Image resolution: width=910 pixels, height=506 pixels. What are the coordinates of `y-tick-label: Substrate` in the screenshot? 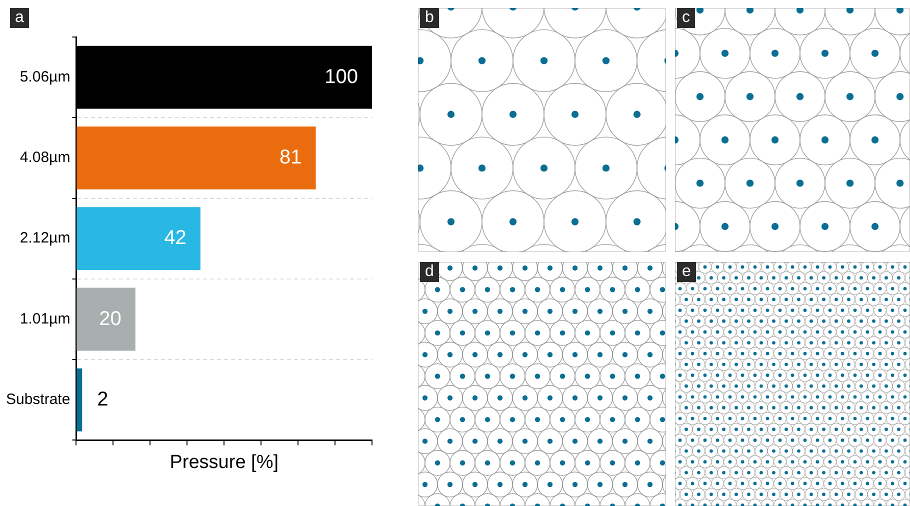 It's located at (38, 399).